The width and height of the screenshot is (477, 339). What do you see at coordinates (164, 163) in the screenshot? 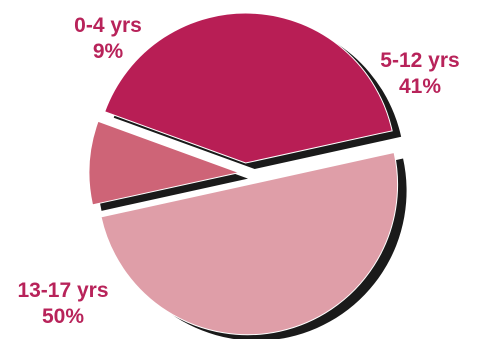
I see `pie-slice-0-4-yrs` at bounding box center [164, 163].